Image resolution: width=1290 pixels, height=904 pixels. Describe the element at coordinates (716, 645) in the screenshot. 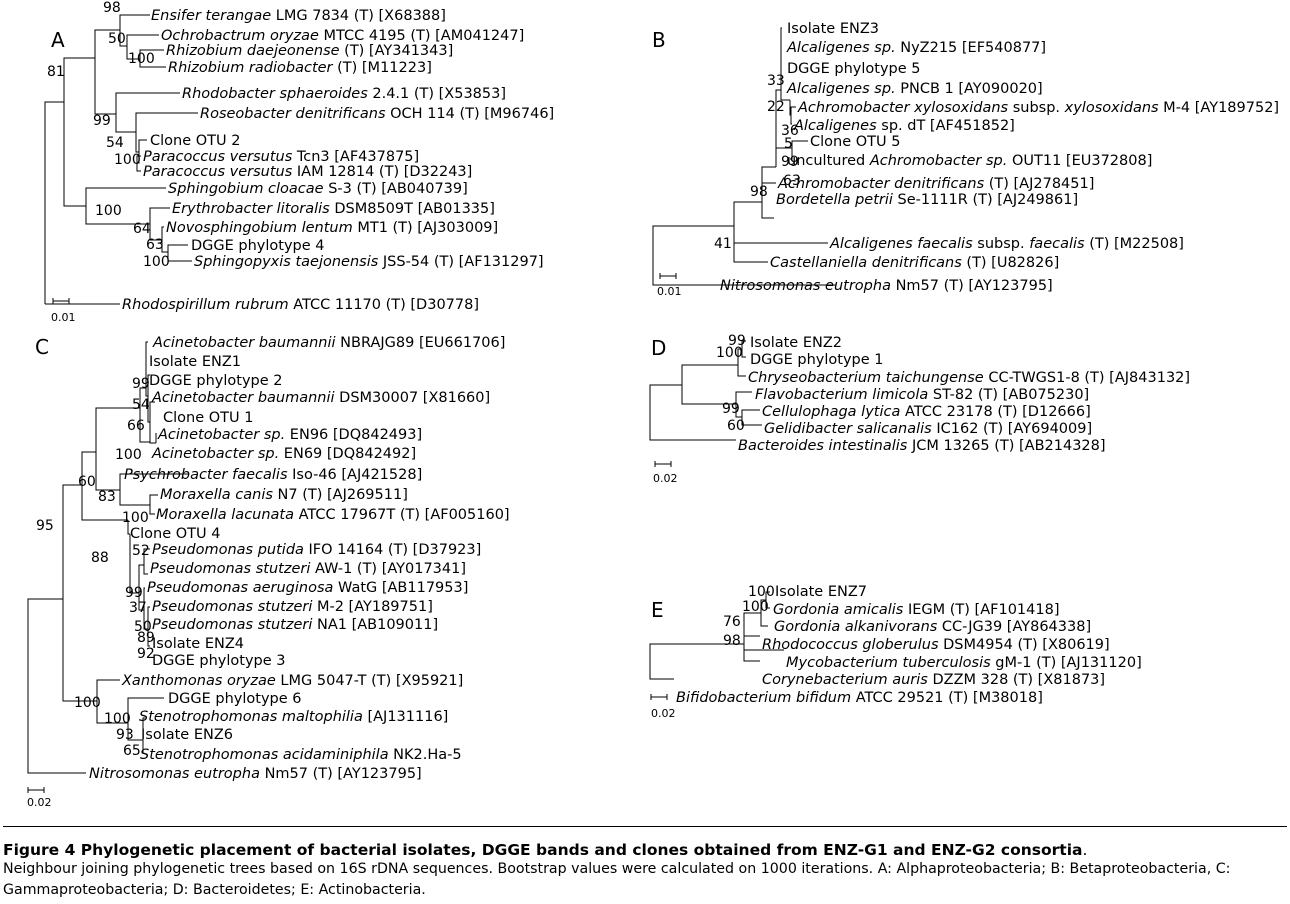

I see `tree-branches-e` at that location.